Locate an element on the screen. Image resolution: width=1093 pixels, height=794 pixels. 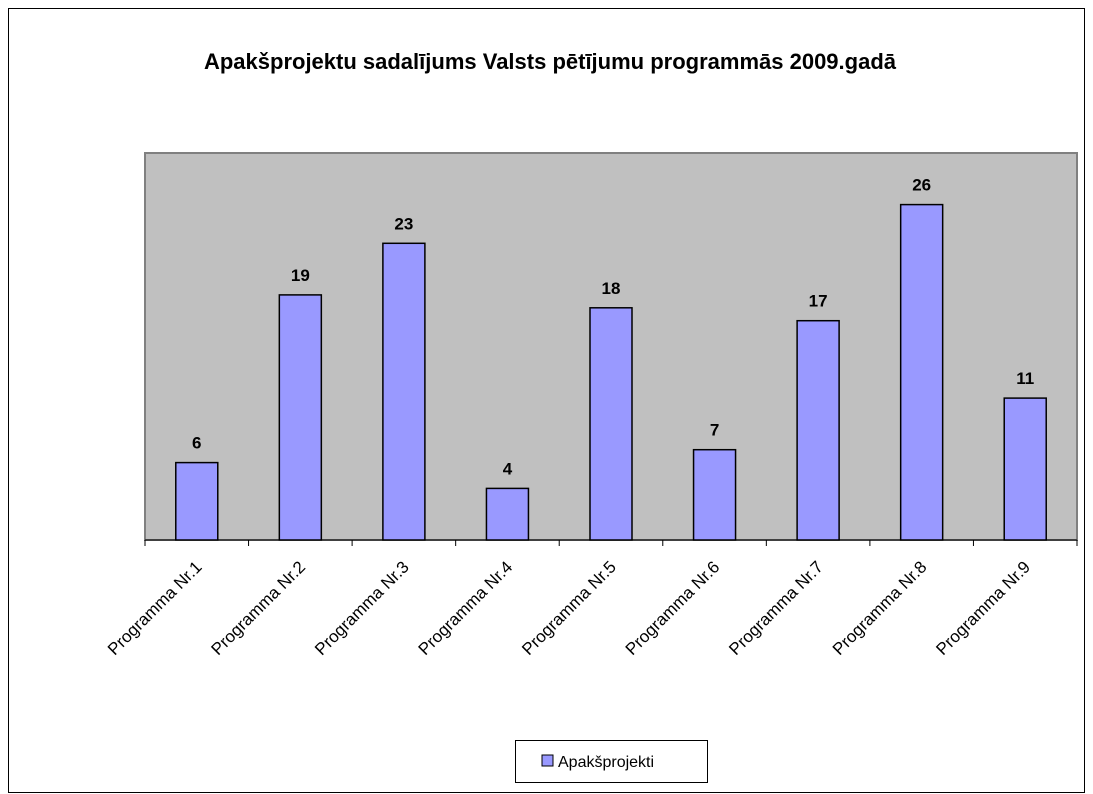
data-label: 11 is located at coordinates (1025, 378).